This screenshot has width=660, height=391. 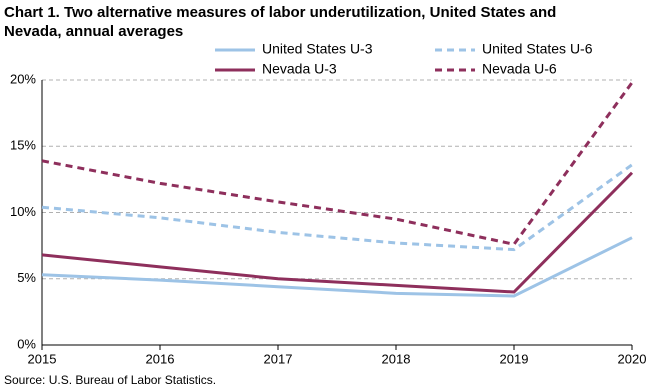 I want to click on y-tick-label: 20%, so click(x=23, y=78).